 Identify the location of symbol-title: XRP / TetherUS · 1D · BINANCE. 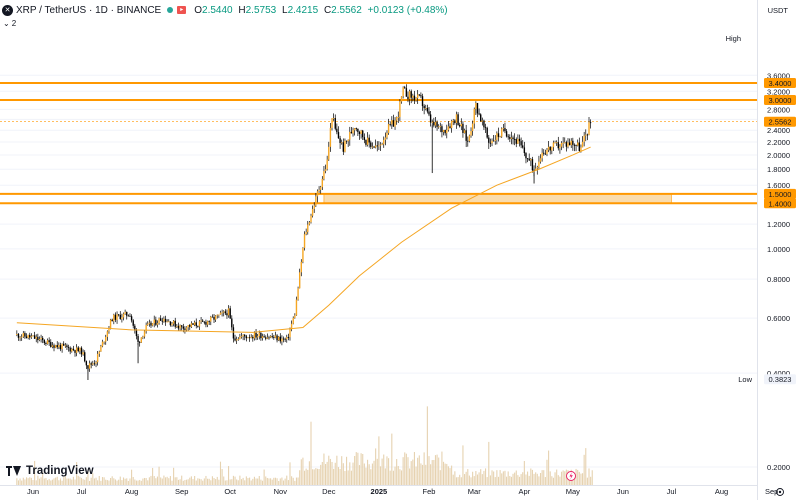
(89, 10).